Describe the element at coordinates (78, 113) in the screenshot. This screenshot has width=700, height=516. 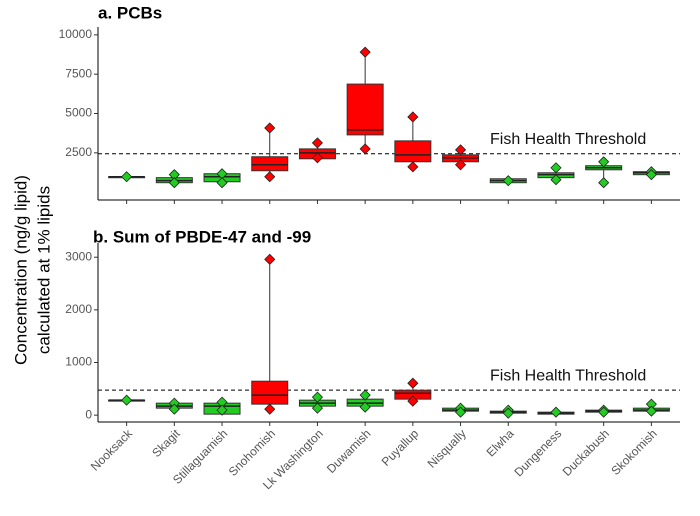
I see `y-tick-label: 5000` at that location.